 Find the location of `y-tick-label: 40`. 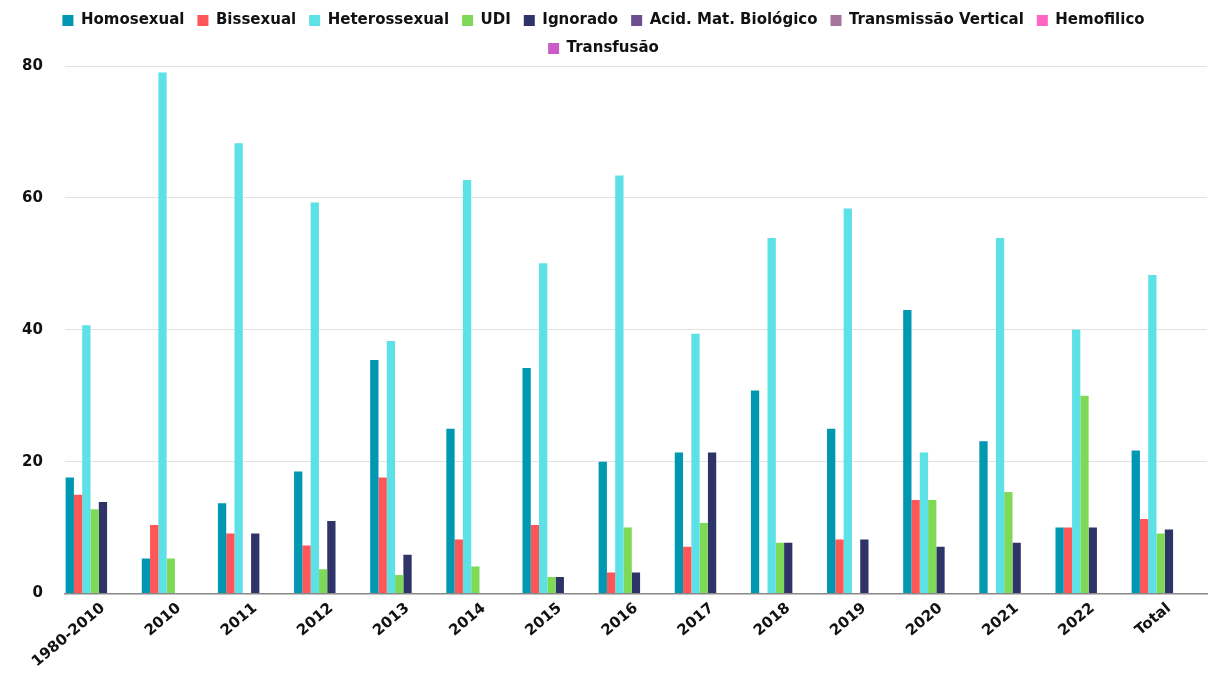

y-tick-label: 40 is located at coordinates (32, 328).